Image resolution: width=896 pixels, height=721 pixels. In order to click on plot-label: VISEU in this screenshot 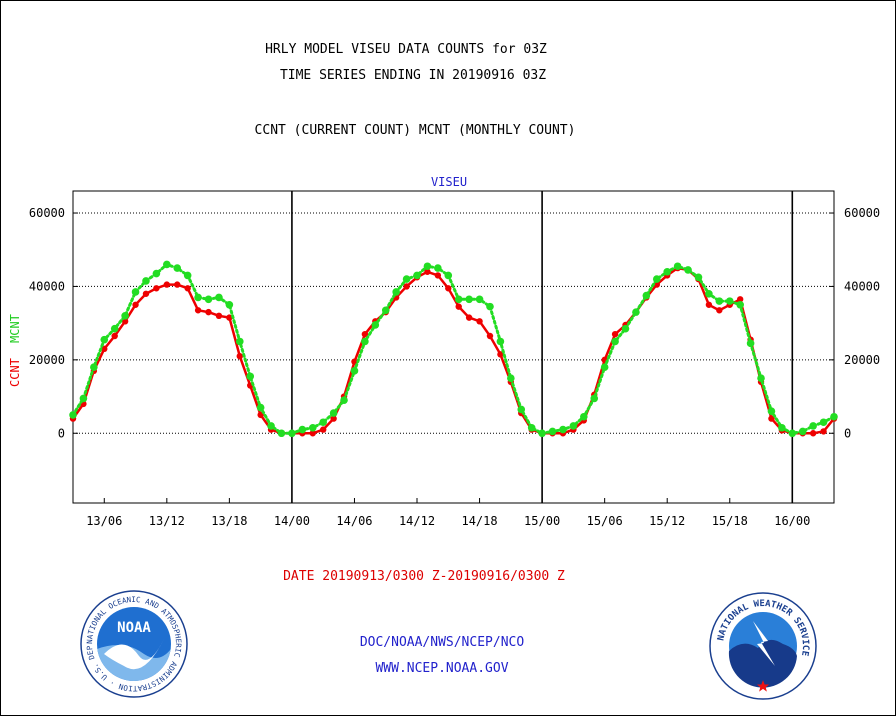, I will do `click(449, 182)`.